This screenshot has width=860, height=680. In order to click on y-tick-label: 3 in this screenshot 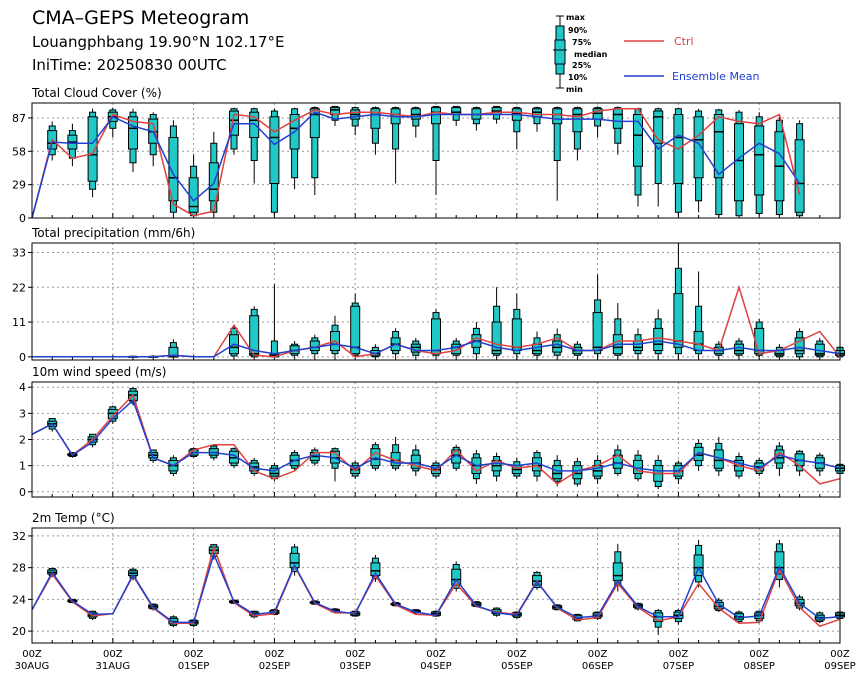, I will do `click(22, 413)`.